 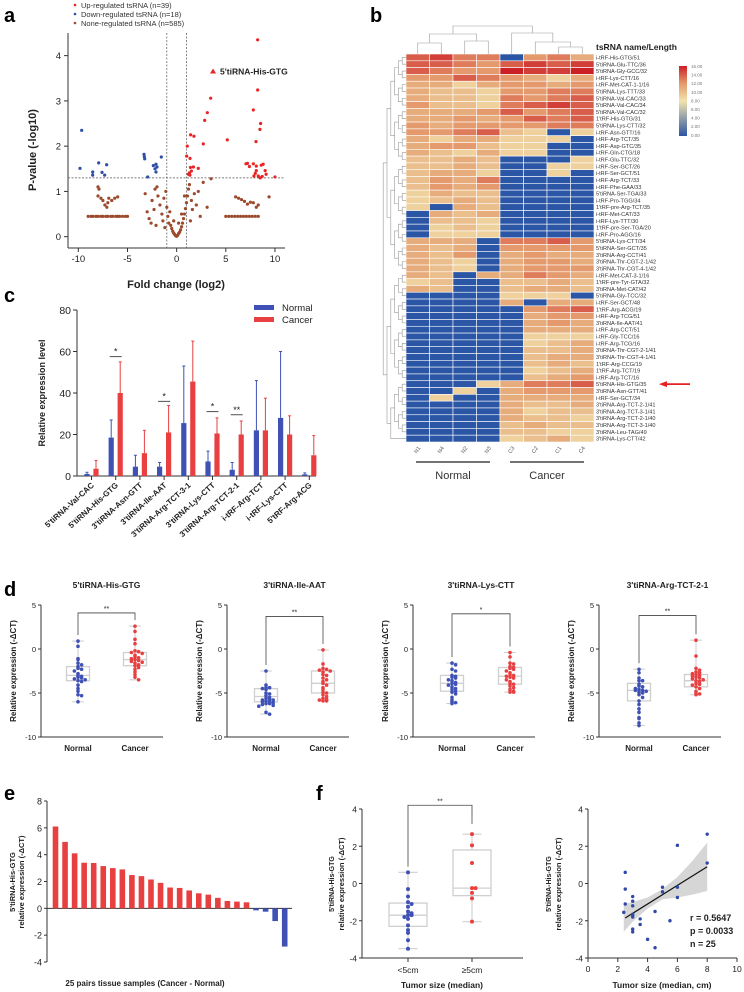 I want to click on significance-label: *, so click(x=213, y=407).